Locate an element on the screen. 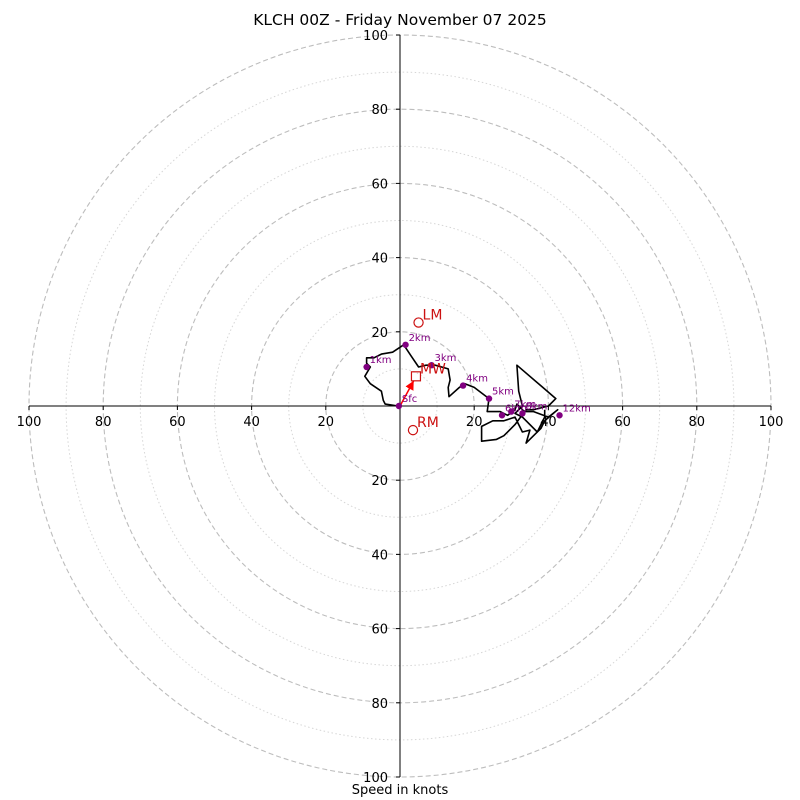 The width and height of the screenshot is (800, 800). storm-motion-marker-LM is located at coordinates (418, 322).